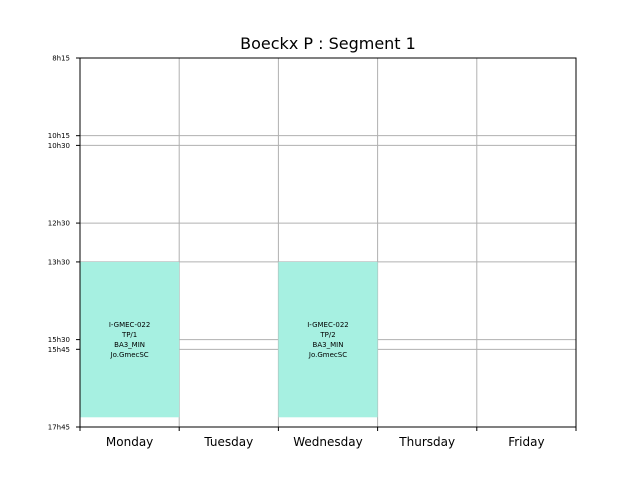 This screenshot has height=480, width=640. What do you see at coordinates (59, 136) in the screenshot?
I see `y-tick-label: 10h15` at bounding box center [59, 136].